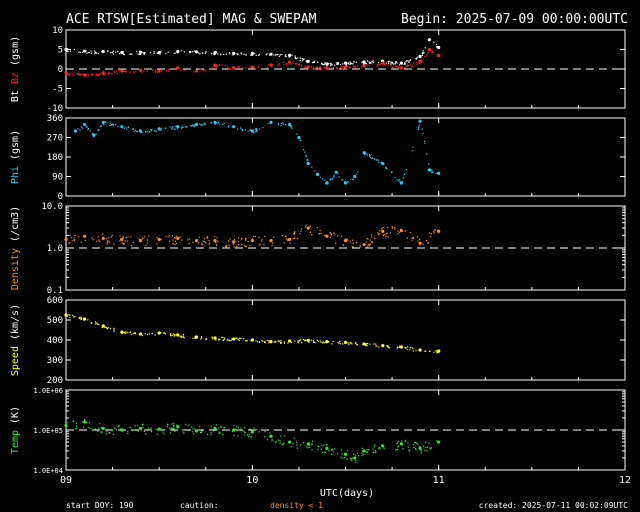  Describe the element at coordinates (55, 341) in the screenshot. I see `y-tick-label: 400` at that location.